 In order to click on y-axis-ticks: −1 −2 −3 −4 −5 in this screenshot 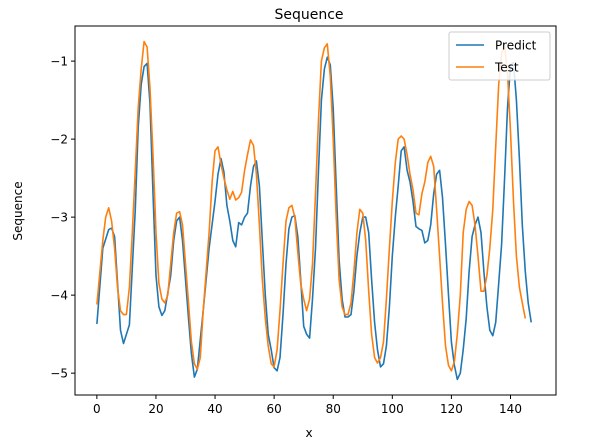, I will do `click(62, 218)`.